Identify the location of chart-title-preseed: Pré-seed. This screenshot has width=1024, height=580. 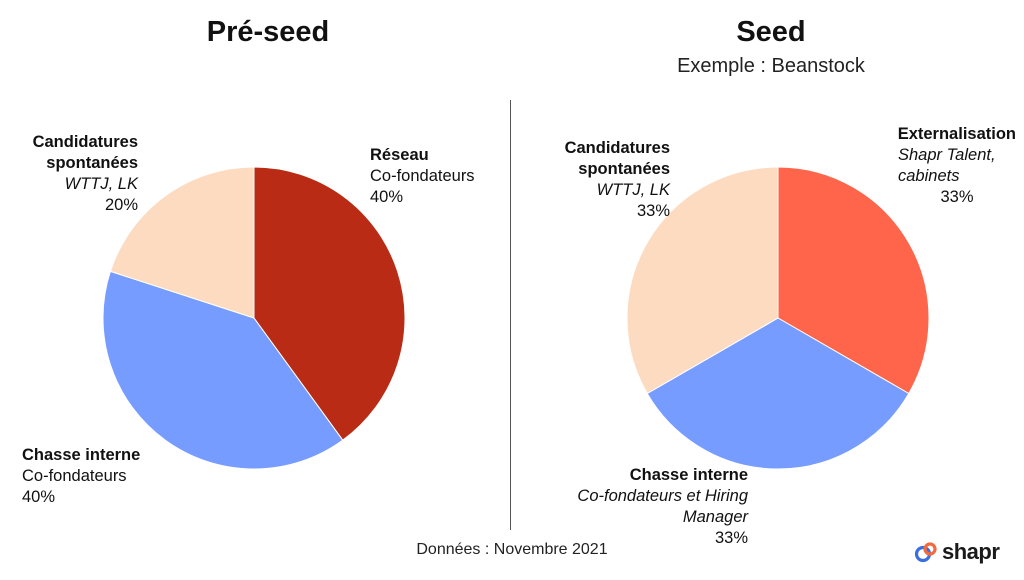
(268, 32).